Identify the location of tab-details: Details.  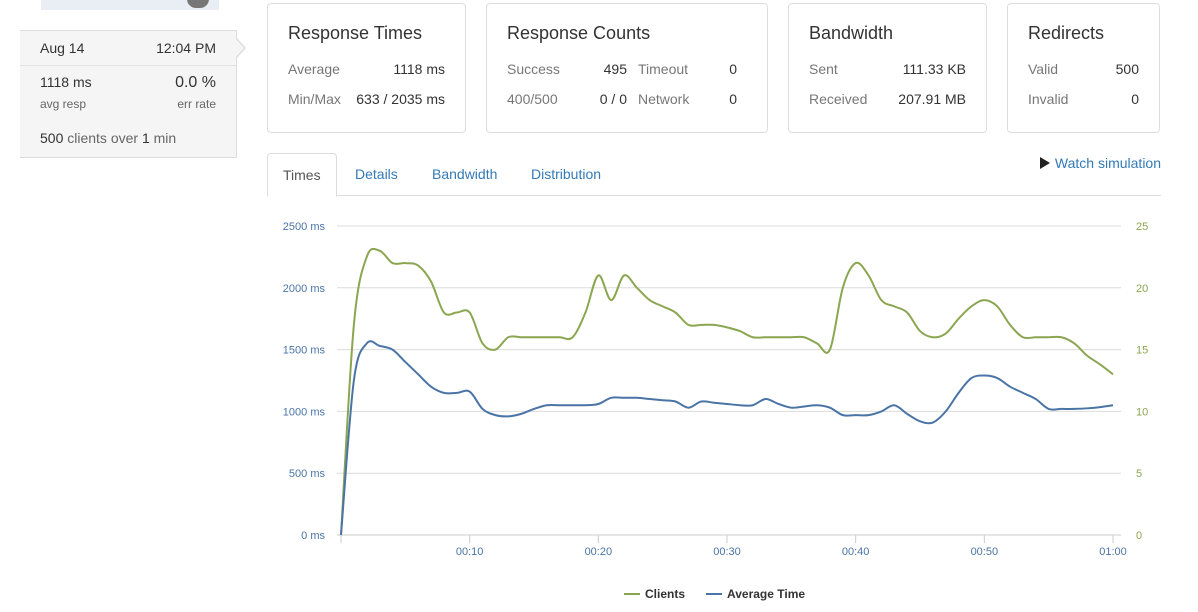
(376, 174).